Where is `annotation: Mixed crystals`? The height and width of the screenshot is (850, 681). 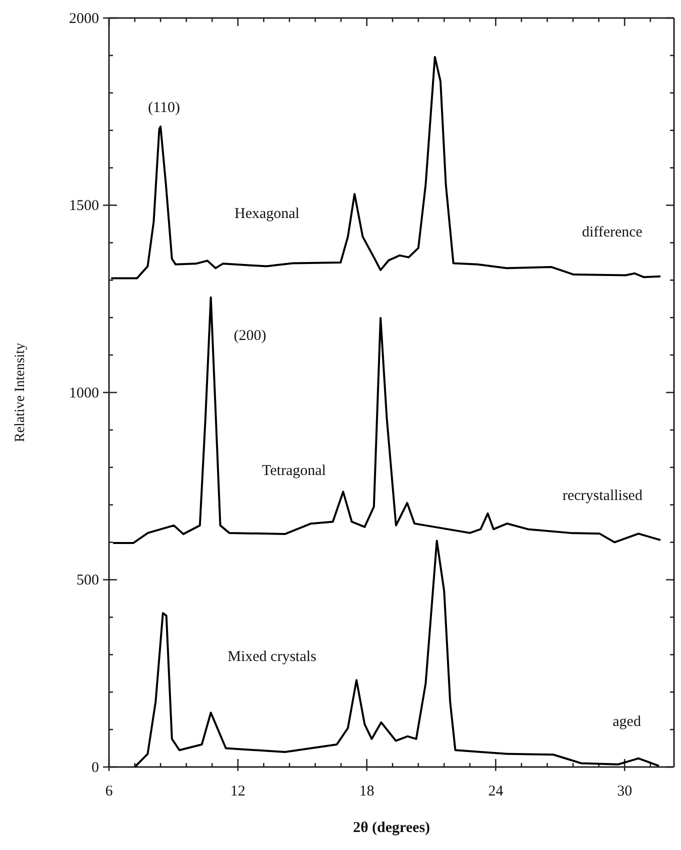
annotation: Mixed crystals is located at coordinates (272, 657).